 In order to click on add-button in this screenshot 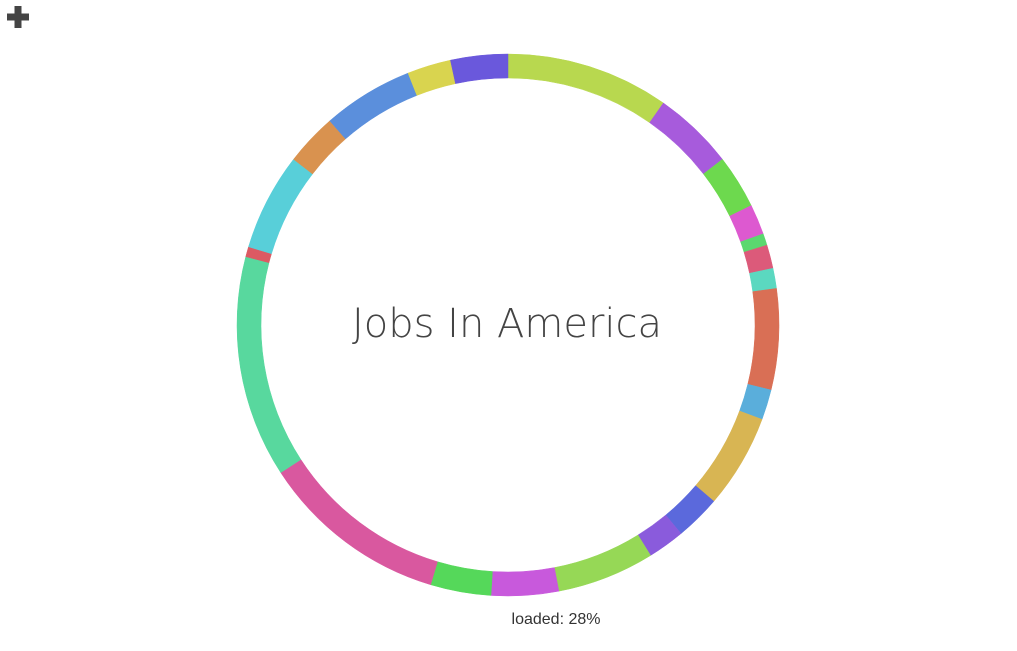, I will do `click(18, 17)`.